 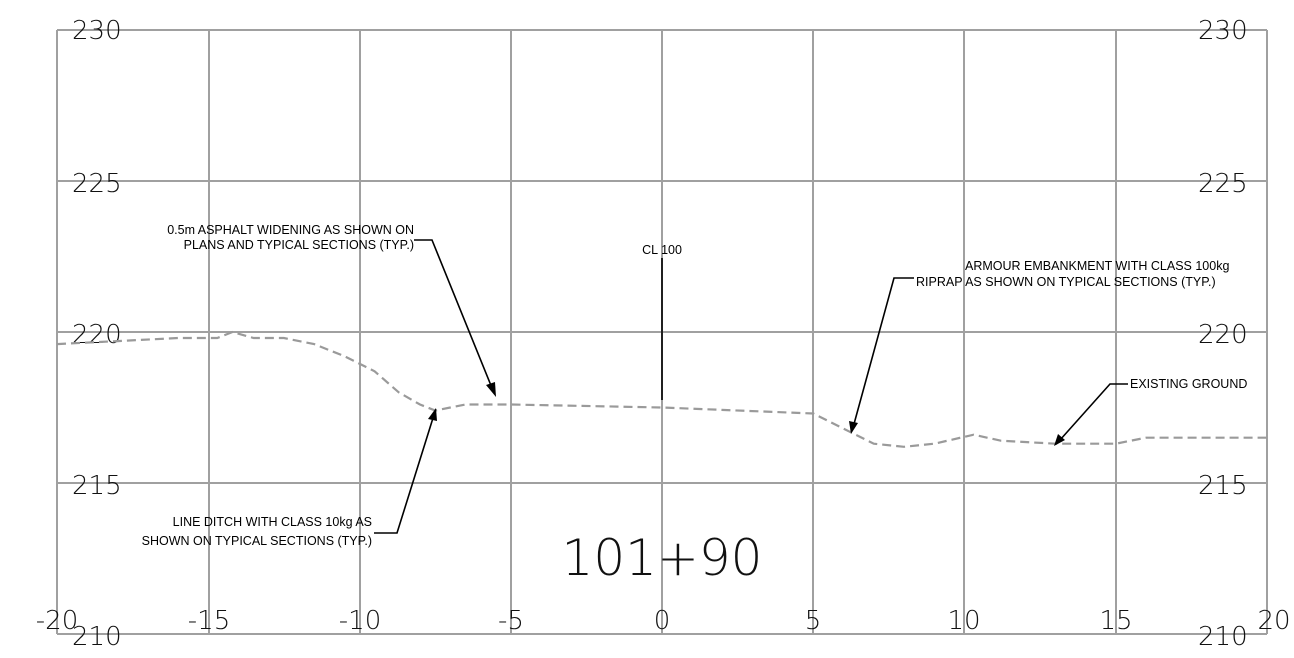 What do you see at coordinates (299, 245) in the screenshot?
I see `asphalt-note-line2: PLANS AND TYPICAL SECTIONS (TYP.)` at bounding box center [299, 245].